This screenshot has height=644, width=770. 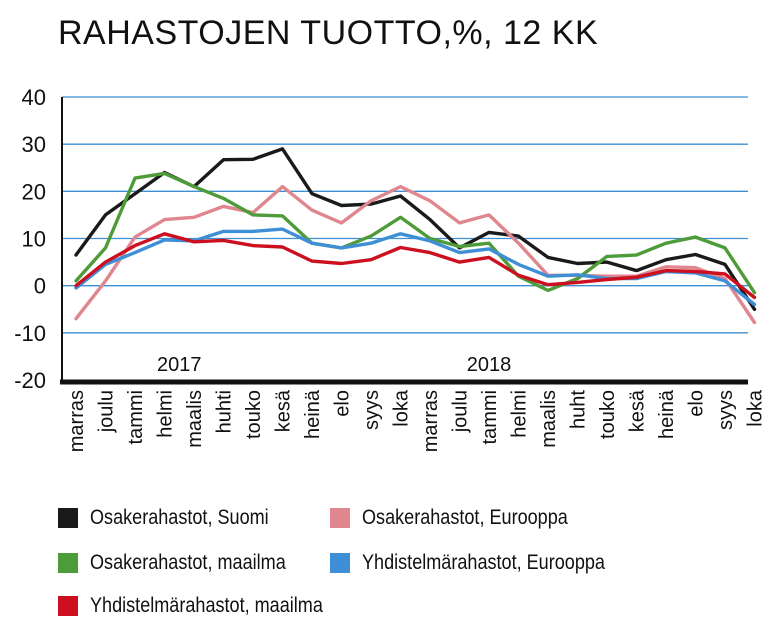 I want to click on legend-label: Osakerahastot, Eurooppa, so click(x=465, y=517).